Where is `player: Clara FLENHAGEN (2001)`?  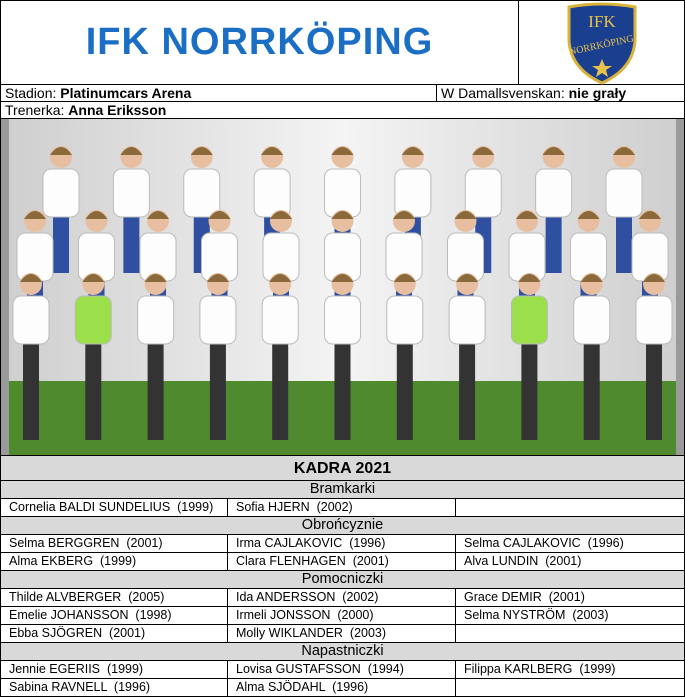 player: Clara FLENHAGEN (2001) is located at coordinates (342, 562).